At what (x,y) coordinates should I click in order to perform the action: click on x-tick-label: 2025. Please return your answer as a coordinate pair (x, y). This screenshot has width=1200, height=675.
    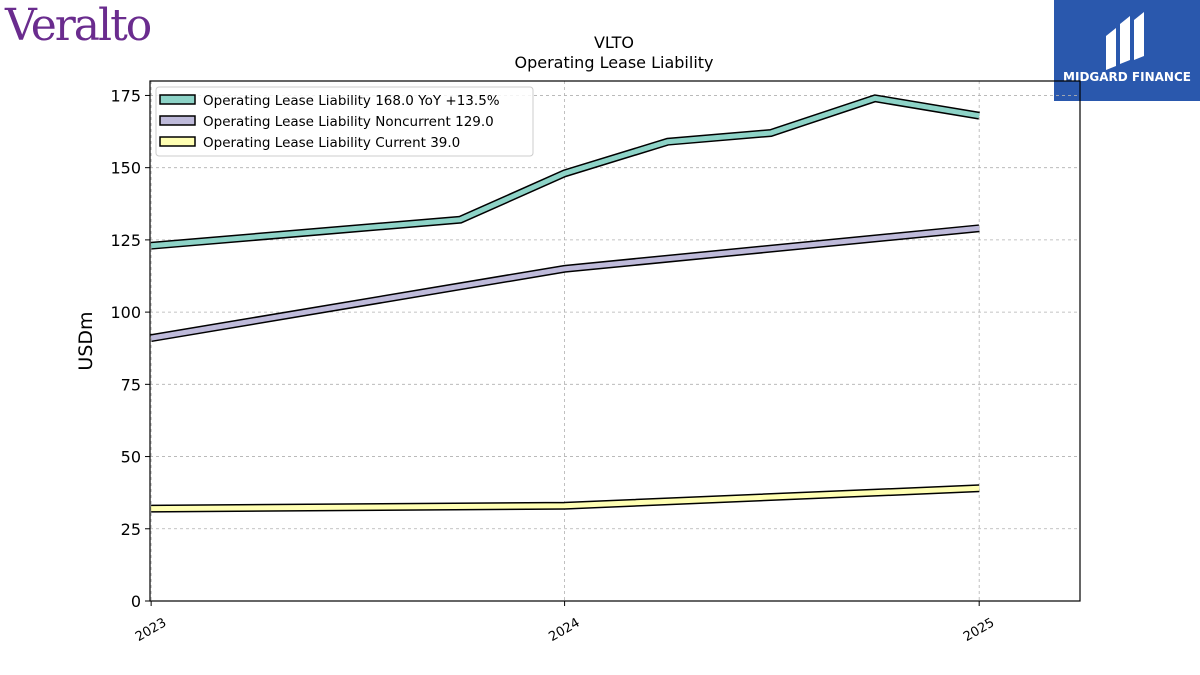
    Looking at the image, I should click on (979, 630).